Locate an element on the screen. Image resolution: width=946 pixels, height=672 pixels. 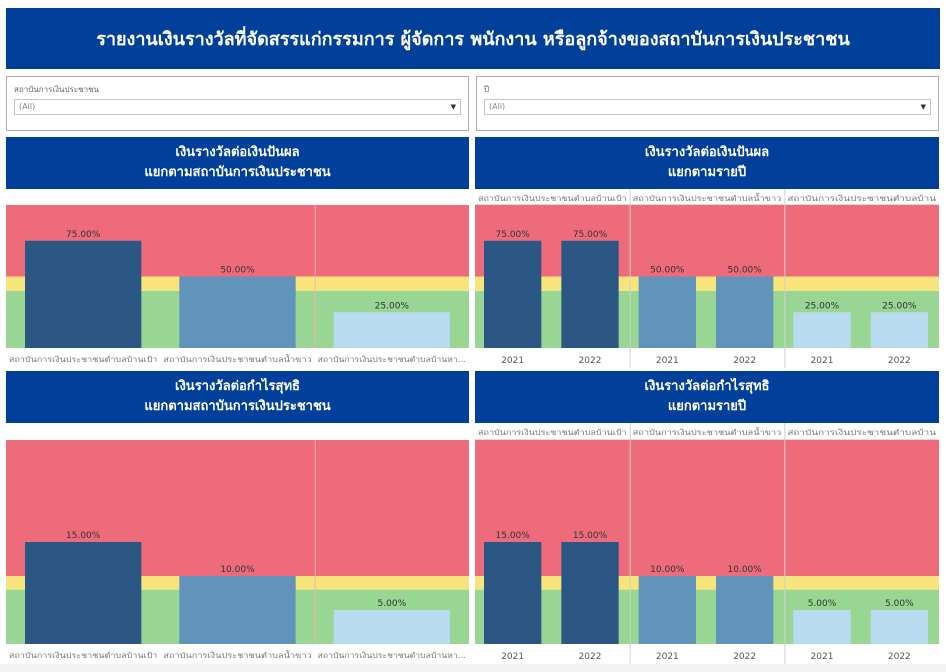
year-filter-label: ปี is located at coordinates (487, 89).